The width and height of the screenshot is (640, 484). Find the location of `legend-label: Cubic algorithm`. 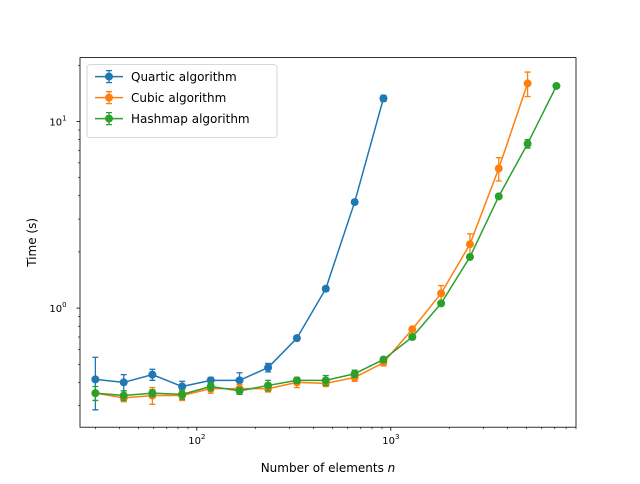

legend-label: Cubic algorithm is located at coordinates (178, 98).